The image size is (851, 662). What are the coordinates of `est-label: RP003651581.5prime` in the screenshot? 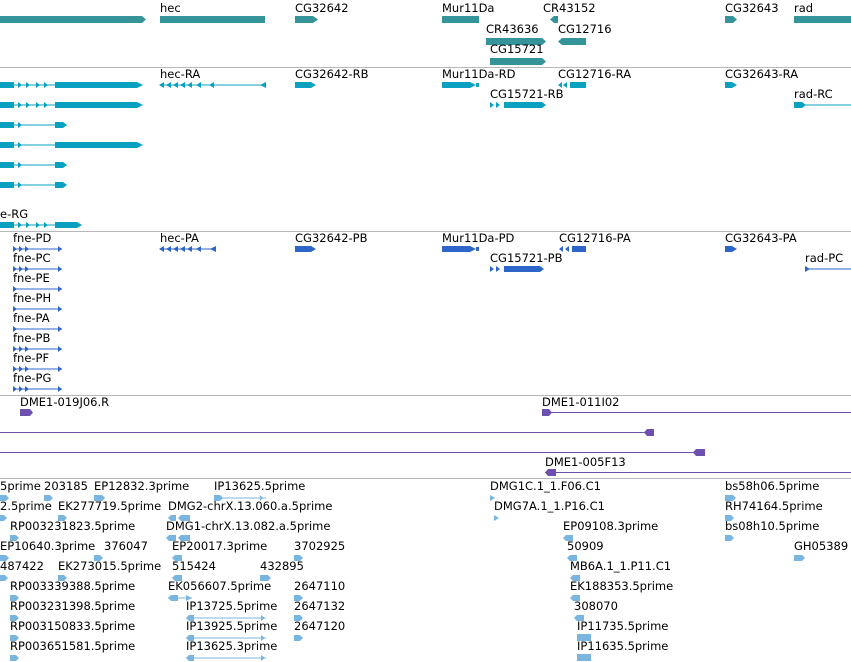 It's located at (73, 646).